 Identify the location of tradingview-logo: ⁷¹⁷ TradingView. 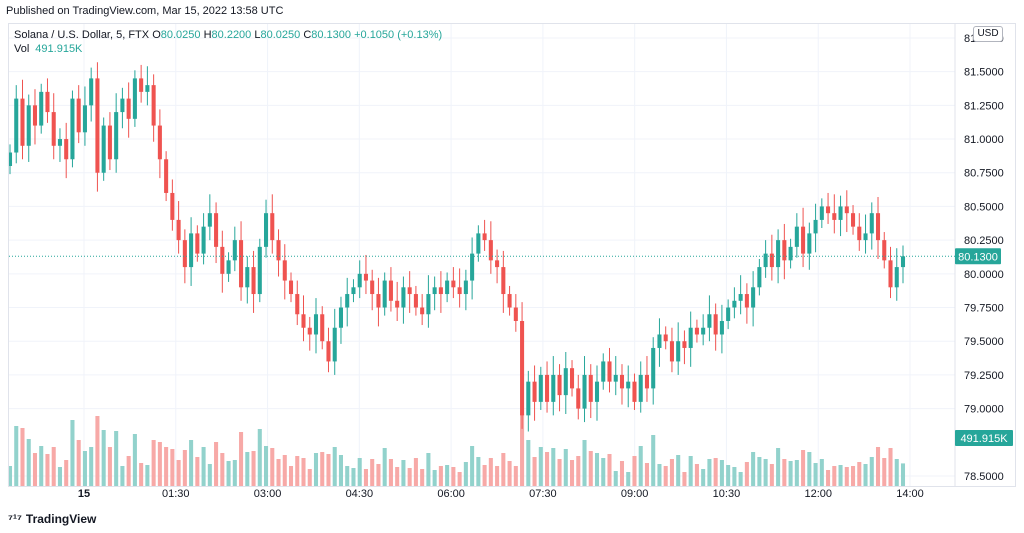
(52, 519).